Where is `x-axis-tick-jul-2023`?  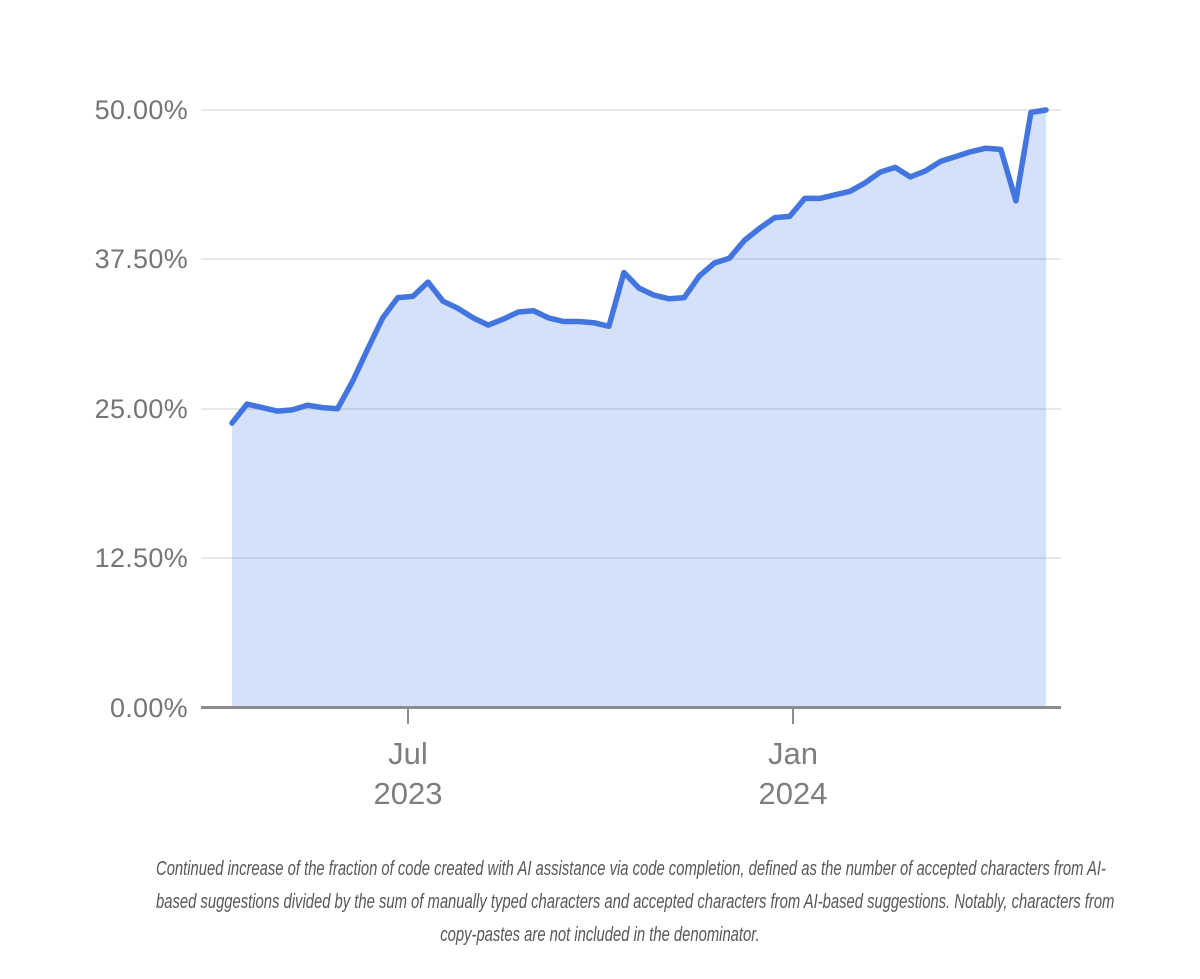
x-axis-tick-jul-2023 is located at coordinates (408, 716).